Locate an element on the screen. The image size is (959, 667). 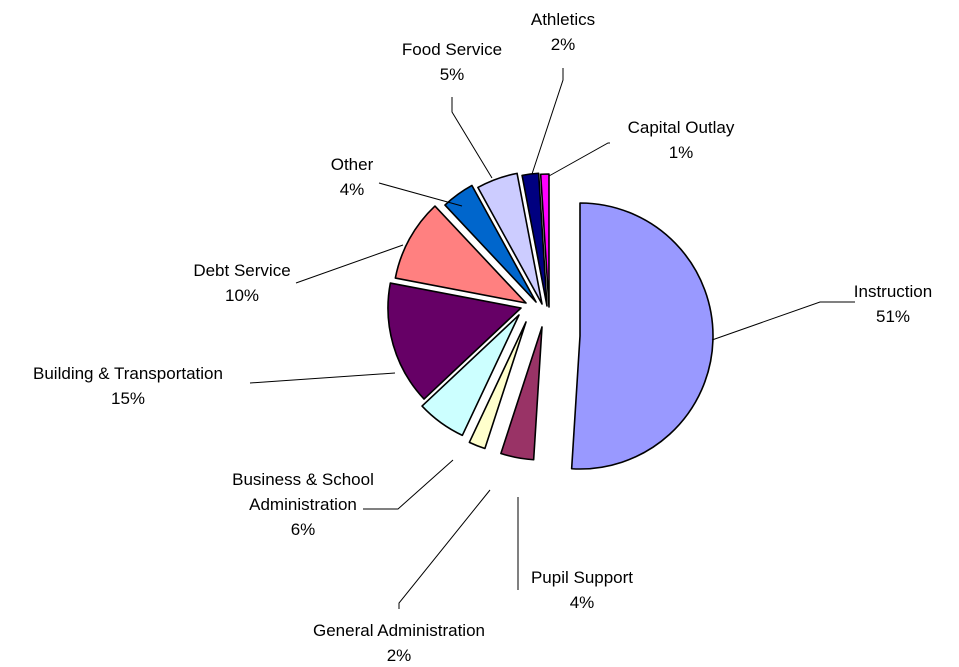
slice-name-label: Capital Outlay is located at coordinates (681, 127).